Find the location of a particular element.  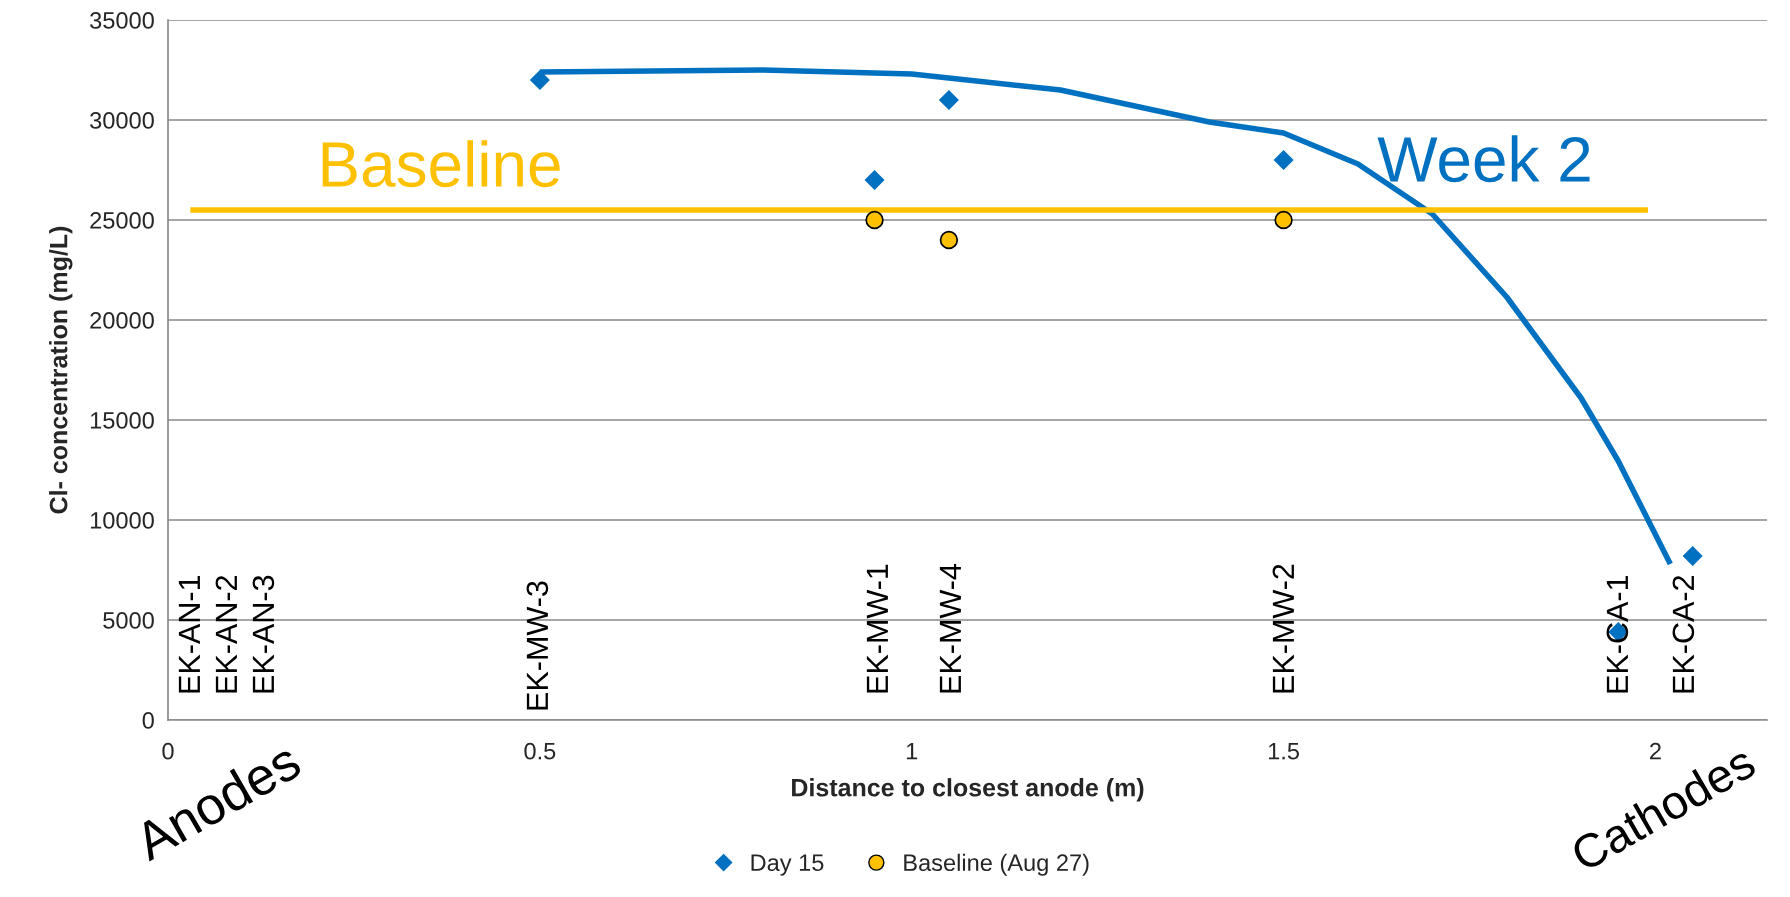

annotation: EK-MW-1 is located at coordinates (877, 628).